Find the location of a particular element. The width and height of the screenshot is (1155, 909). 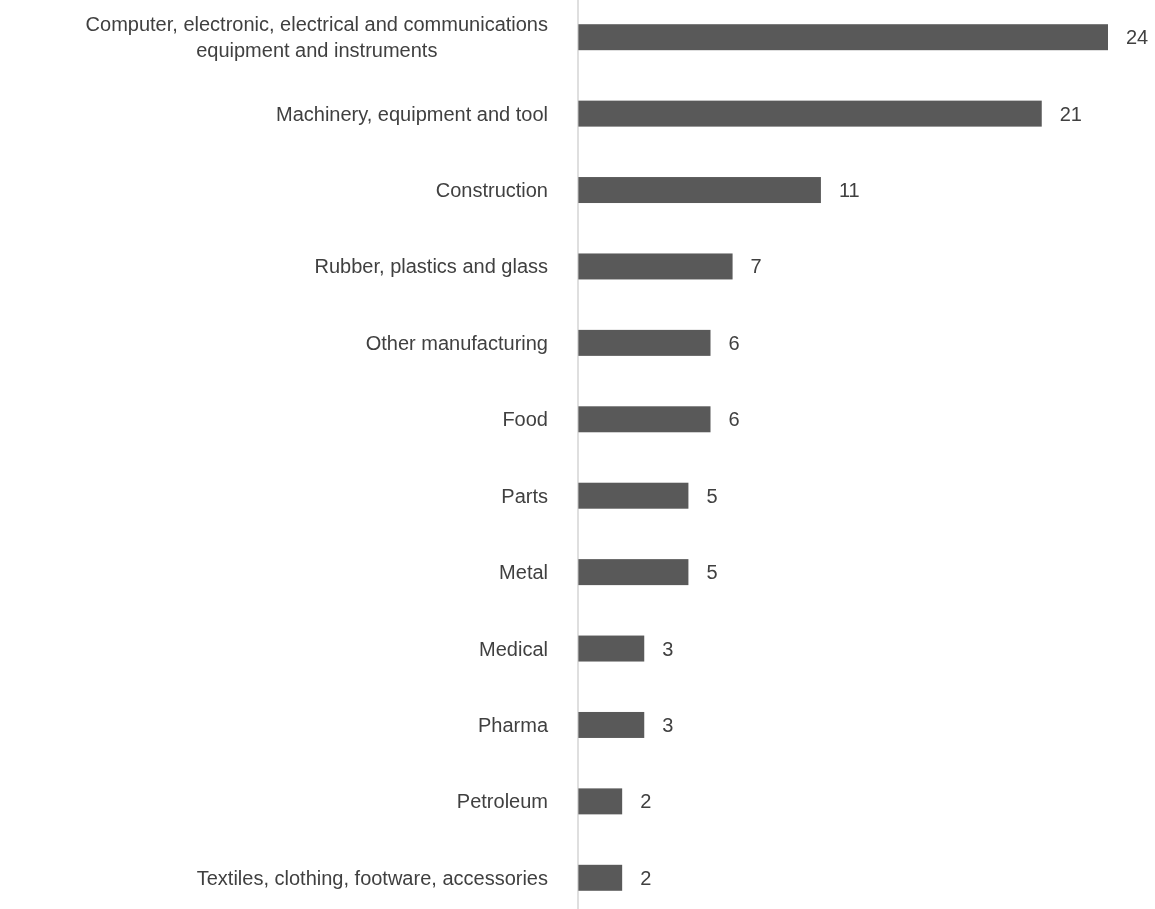

y-tick-label: Pharma is located at coordinates (513, 724).